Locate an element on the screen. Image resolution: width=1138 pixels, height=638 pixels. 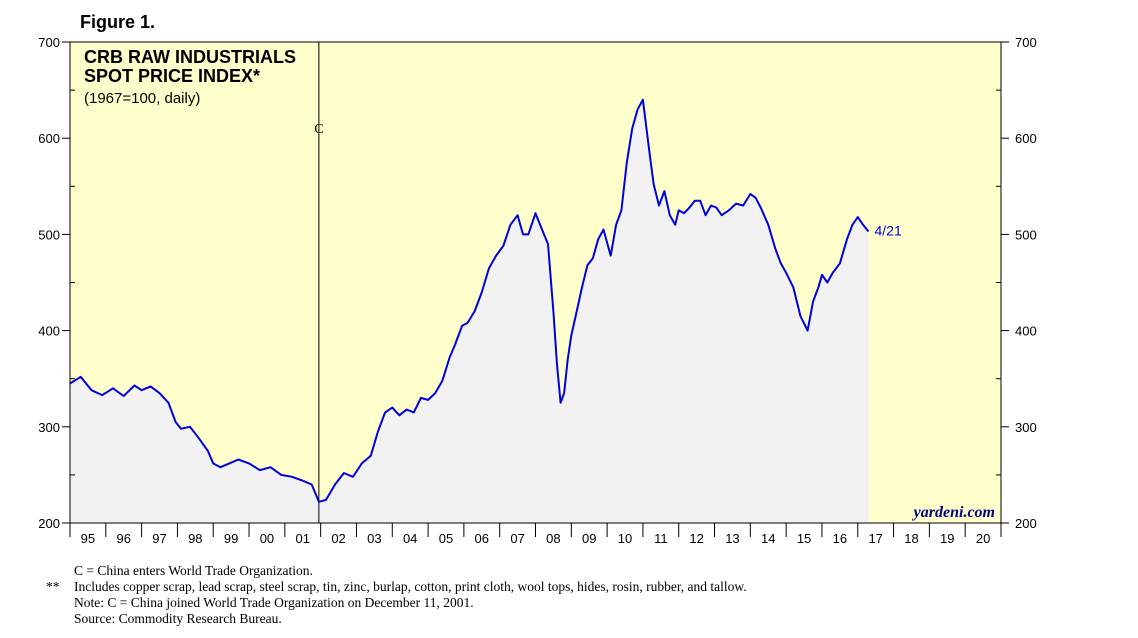
x-tick-label: 07 is located at coordinates (517, 538).